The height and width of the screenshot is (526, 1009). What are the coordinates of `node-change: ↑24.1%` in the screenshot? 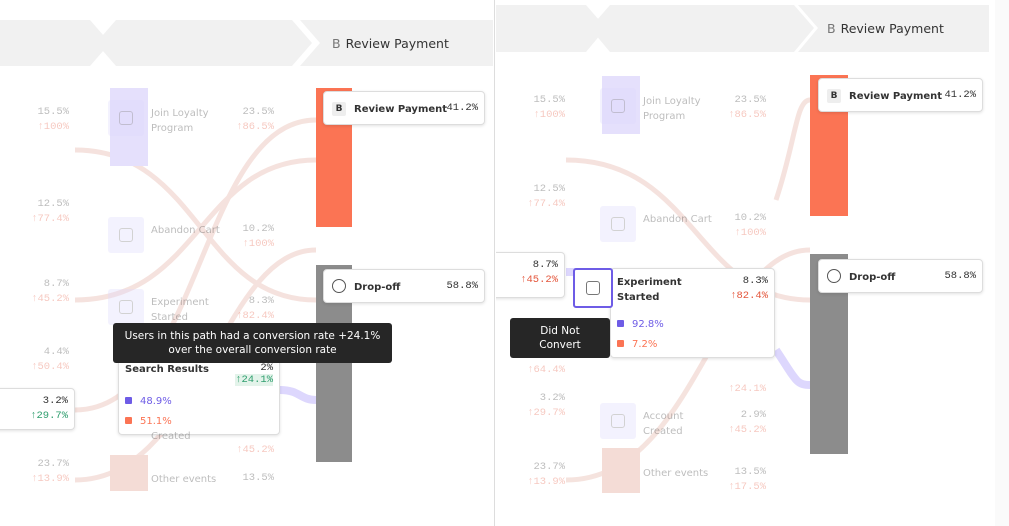 It's located at (747, 389).